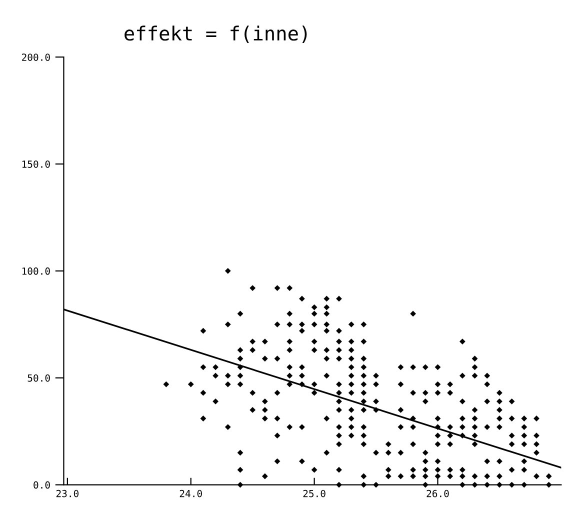  Describe the element at coordinates (437, 494) in the screenshot. I see `x-tick-label: 26.0` at that location.